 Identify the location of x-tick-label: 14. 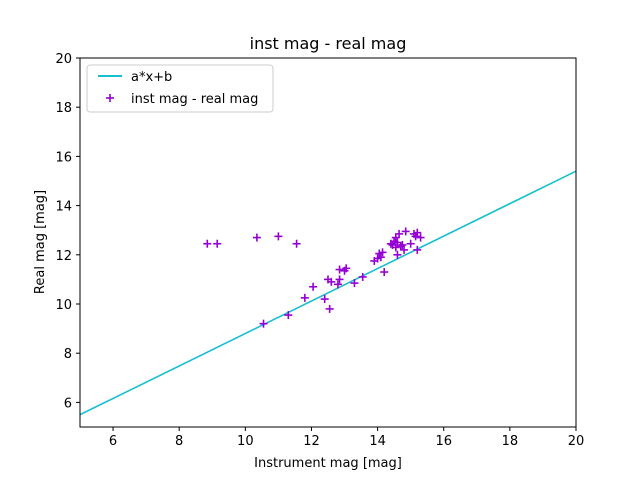
(377, 441).